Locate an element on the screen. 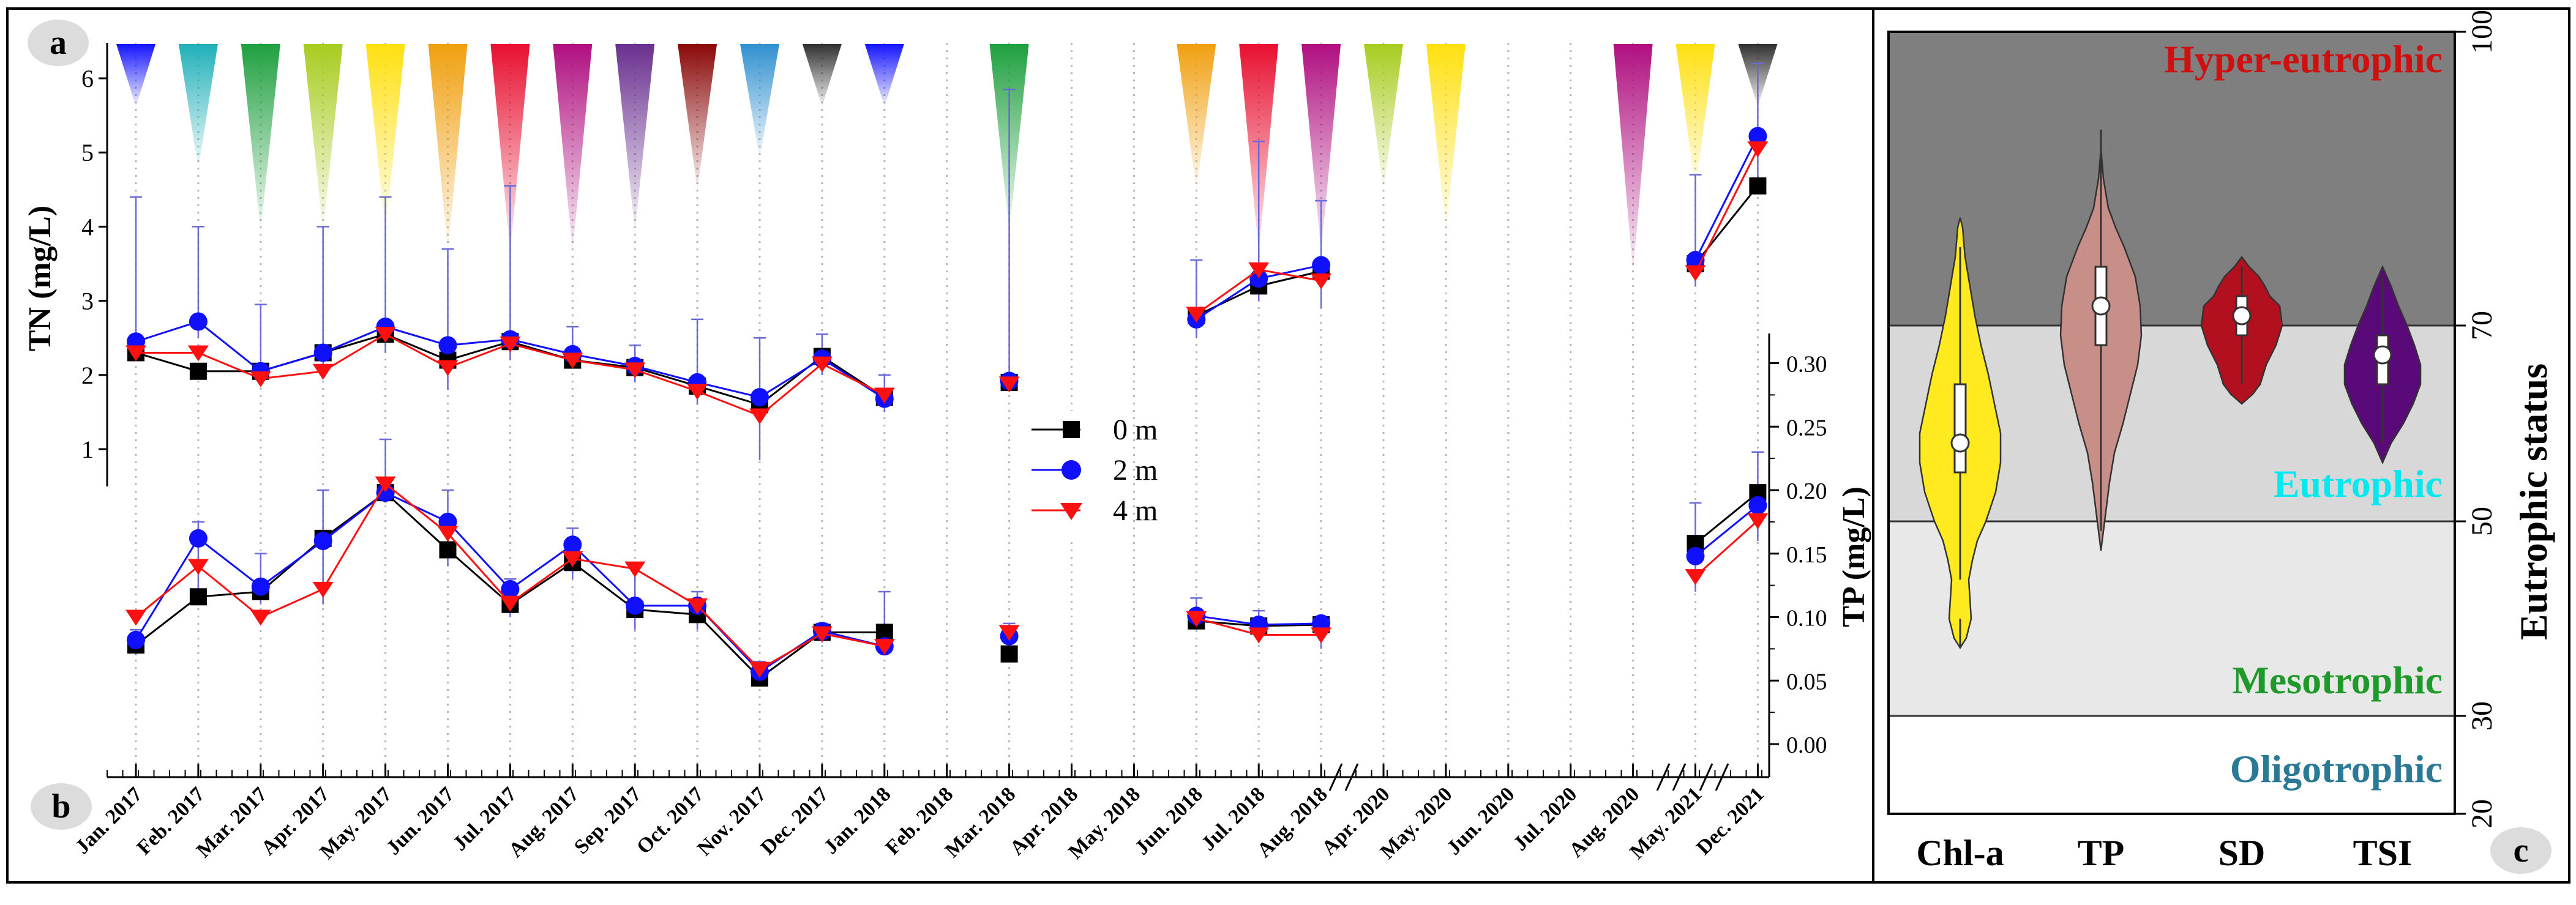  violin-category-label-1: TP is located at coordinates (2101, 853).